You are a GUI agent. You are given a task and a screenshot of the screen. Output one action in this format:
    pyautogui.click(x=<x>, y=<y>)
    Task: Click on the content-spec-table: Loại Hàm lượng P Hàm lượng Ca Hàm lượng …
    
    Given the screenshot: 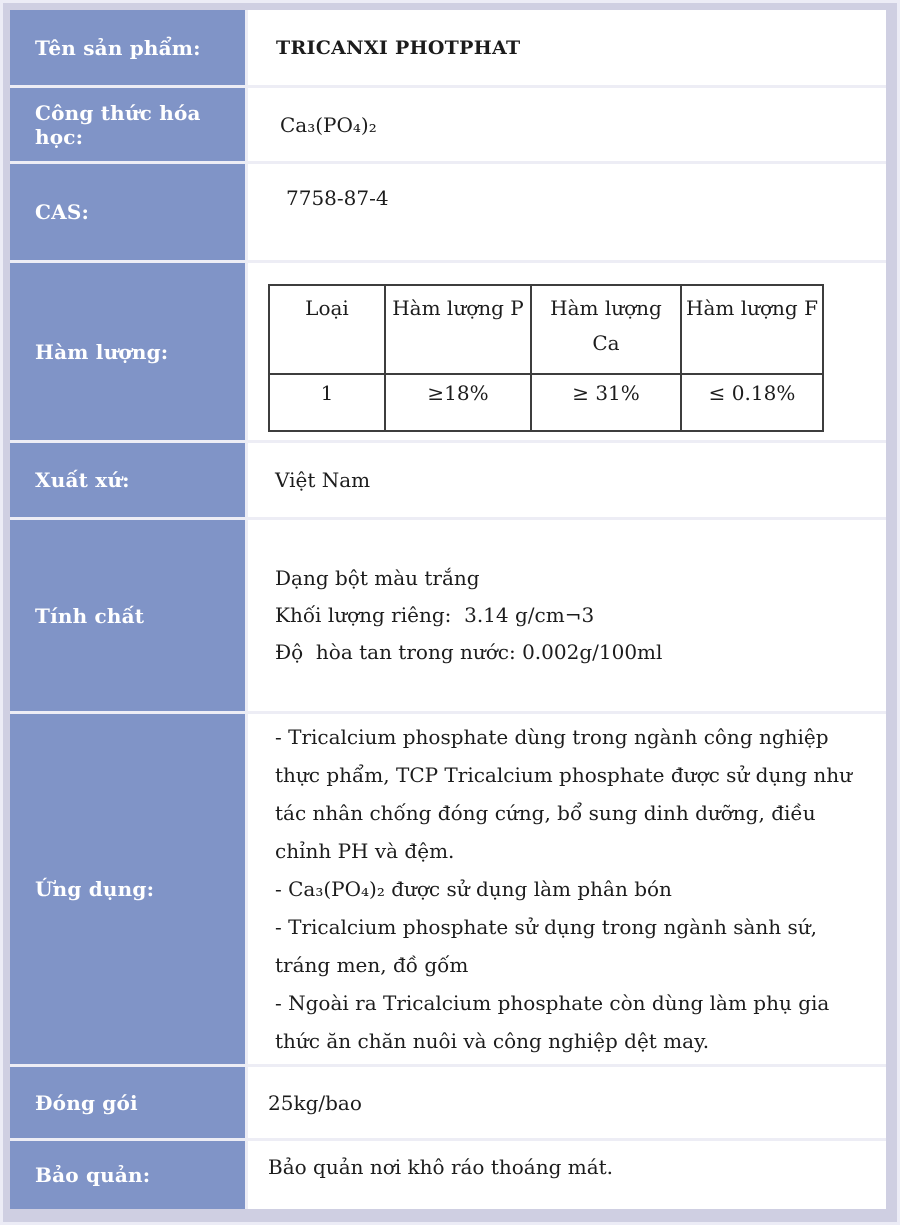 What is the action you would take?
    pyautogui.click(x=546, y=358)
    